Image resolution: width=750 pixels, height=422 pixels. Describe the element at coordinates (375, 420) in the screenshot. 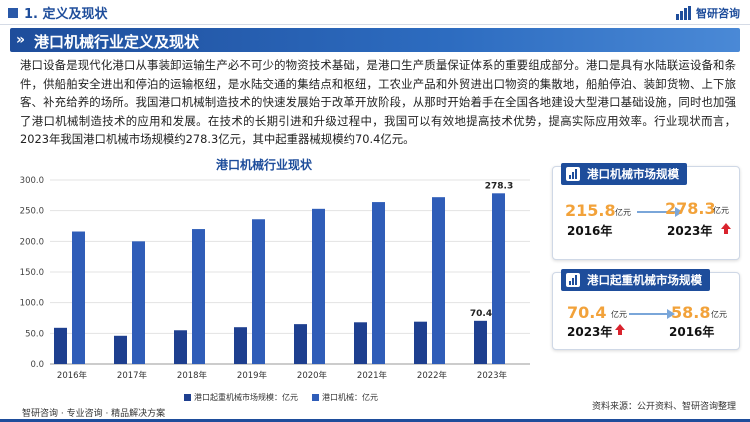

I see `bottom-bar` at that location.